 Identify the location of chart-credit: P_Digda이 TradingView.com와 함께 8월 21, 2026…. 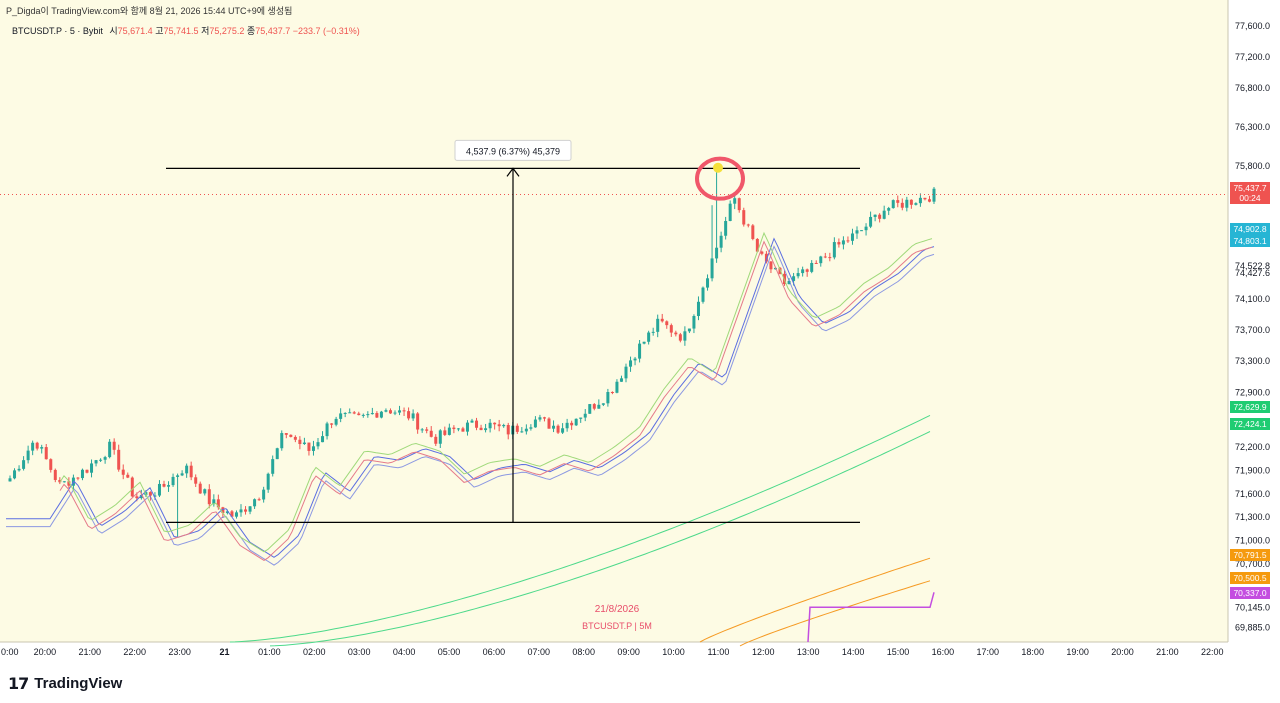
(149, 11).